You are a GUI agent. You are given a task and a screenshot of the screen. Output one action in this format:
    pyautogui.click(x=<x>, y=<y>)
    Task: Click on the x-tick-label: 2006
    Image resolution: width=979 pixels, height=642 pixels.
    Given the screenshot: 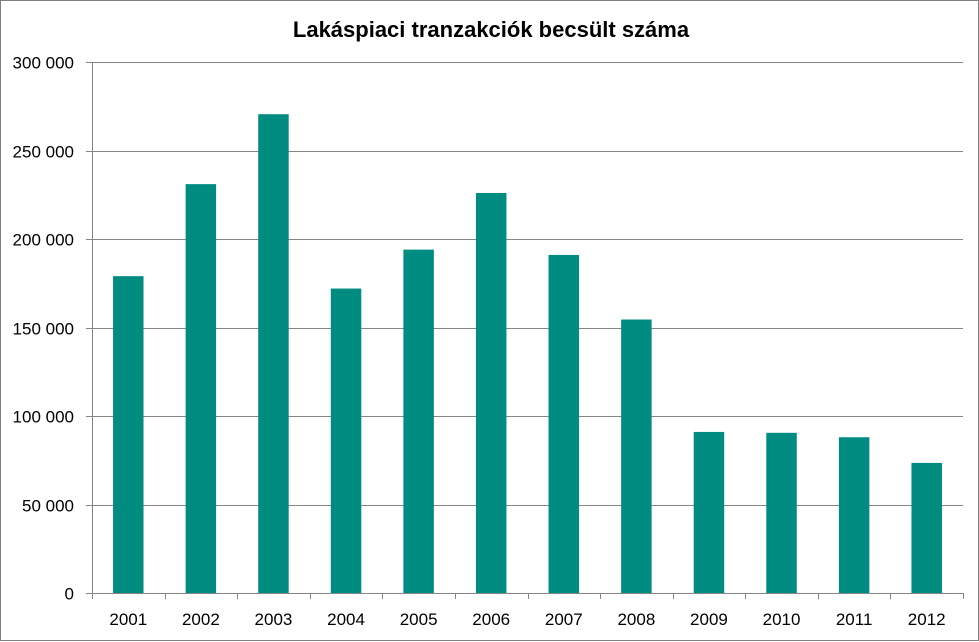 What is the action you would take?
    pyautogui.click(x=491, y=619)
    